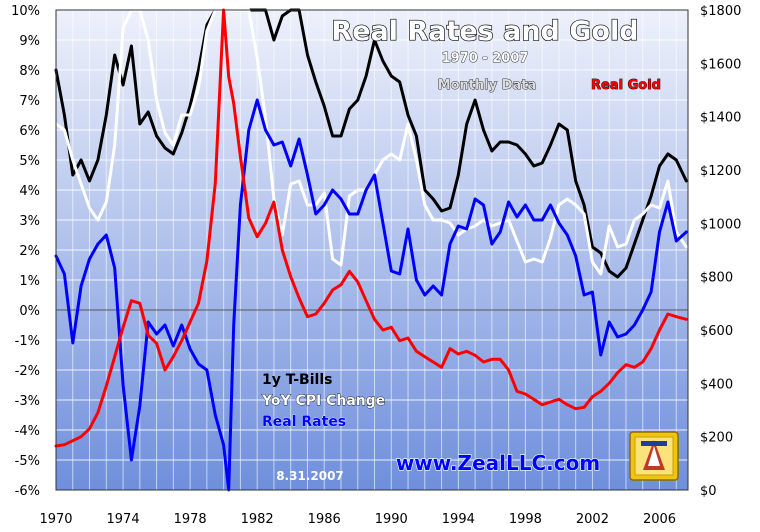  What do you see at coordinates (626, 85) in the screenshot?
I see `real-gold-legend: Real Gold` at bounding box center [626, 85].